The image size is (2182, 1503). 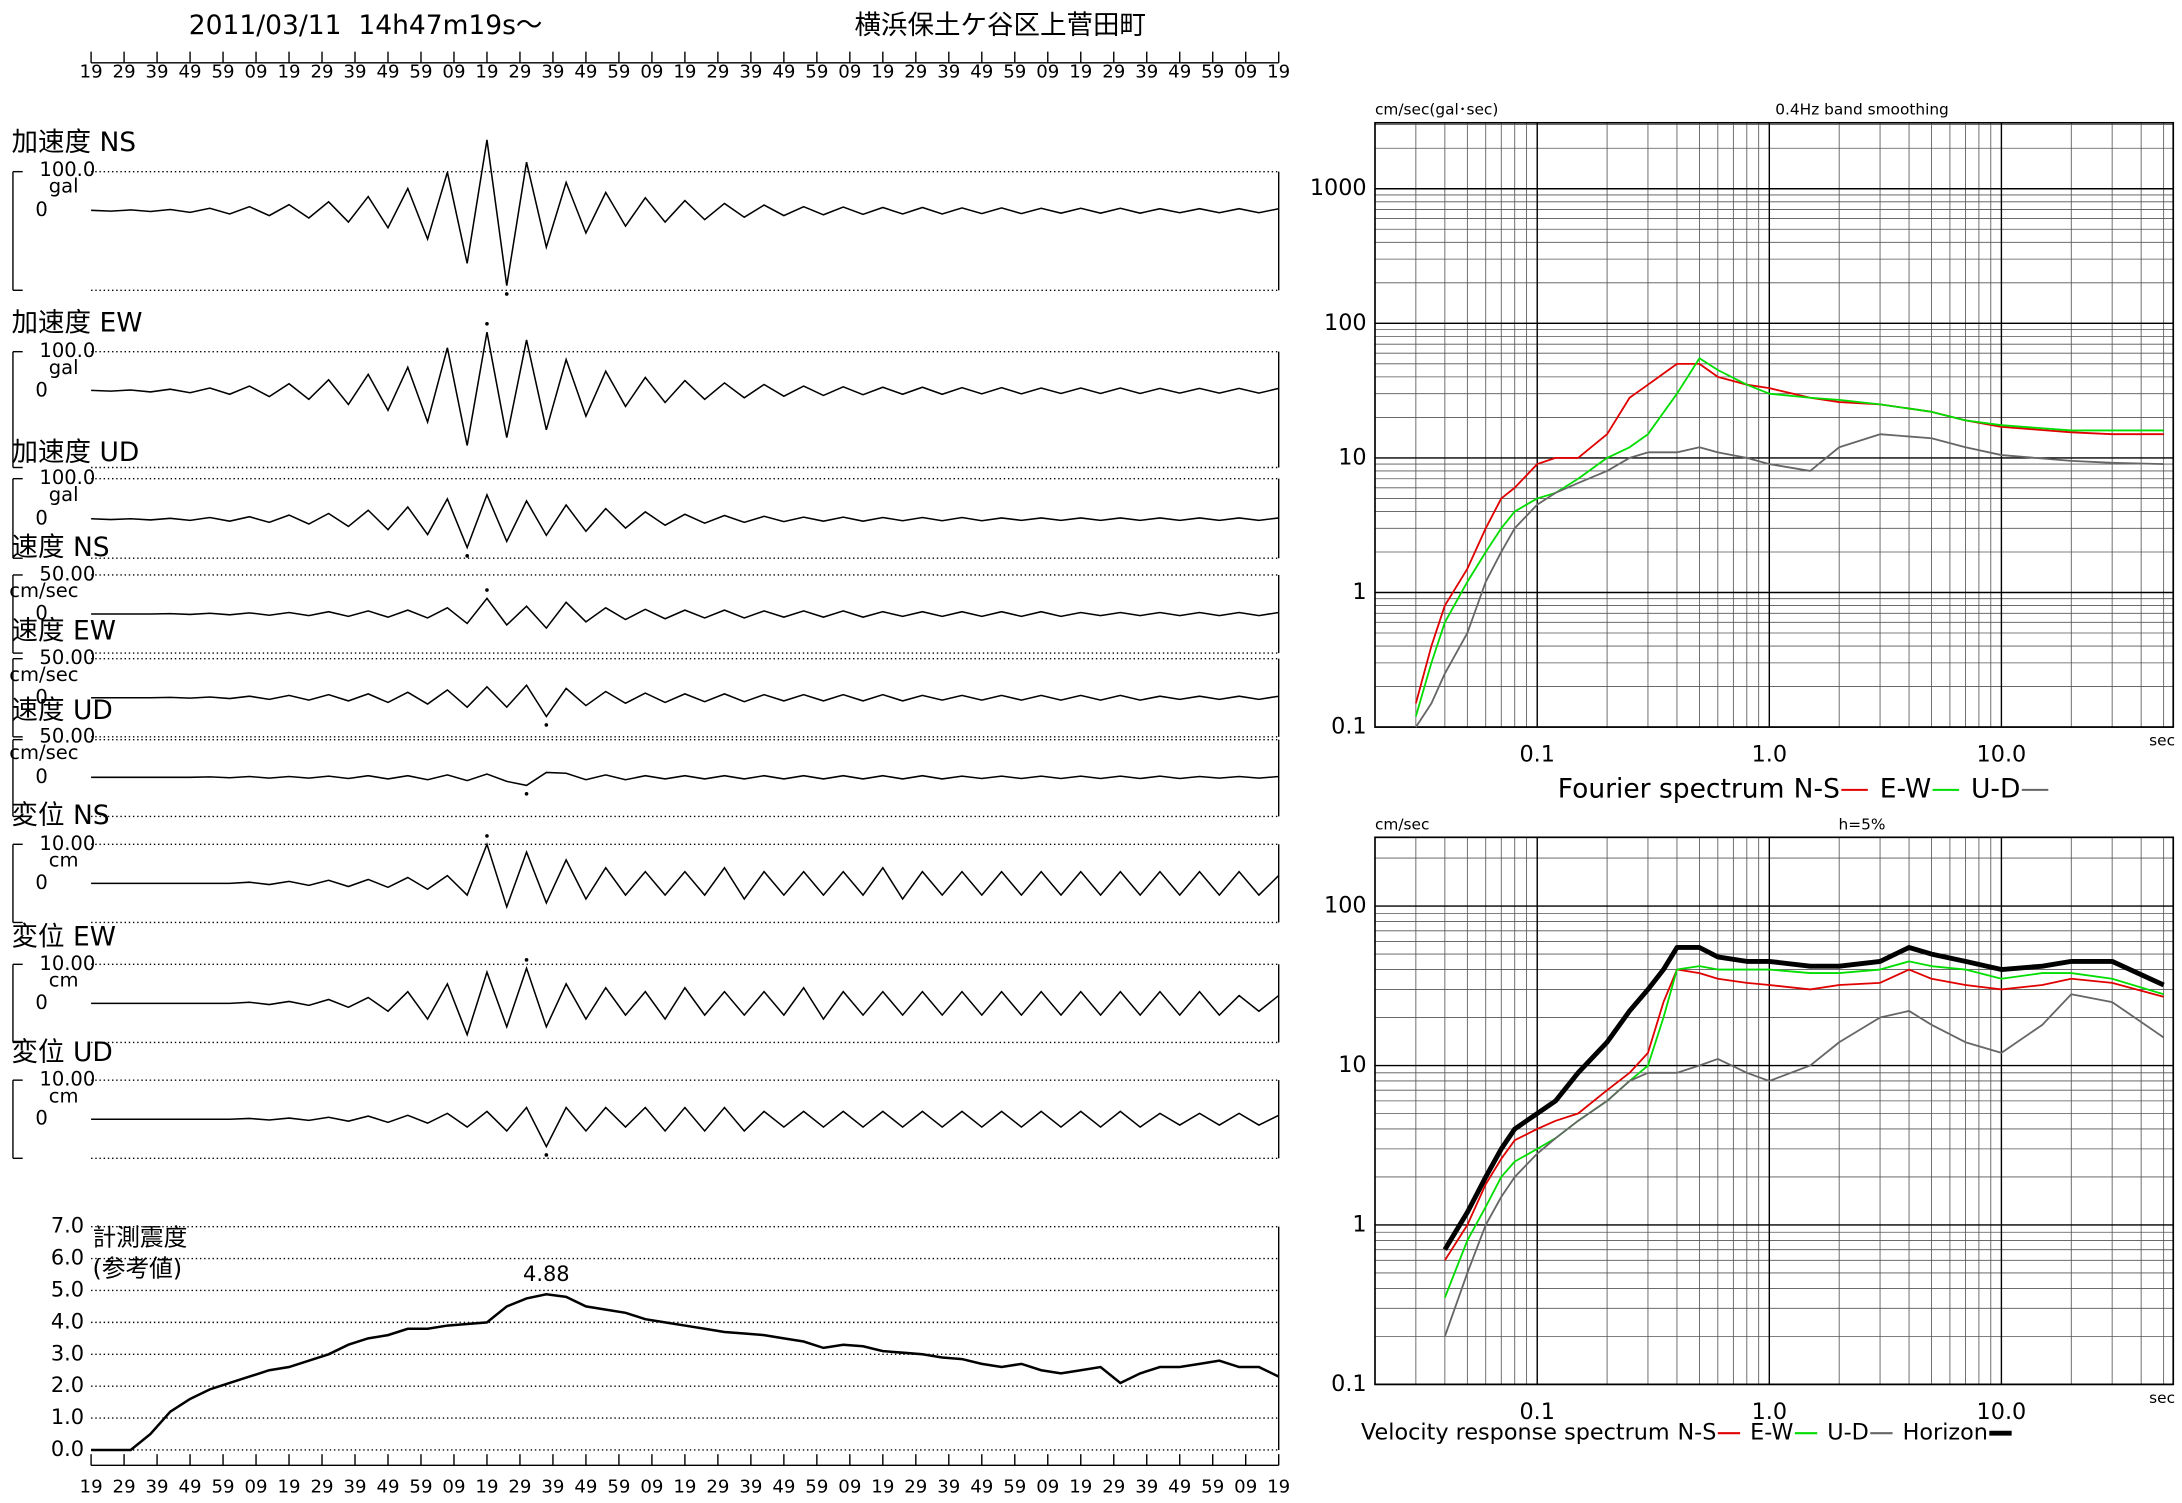 What do you see at coordinates (67, 1449) in the screenshot?
I see `y-tick-label: 0.0` at bounding box center [67, 1449].